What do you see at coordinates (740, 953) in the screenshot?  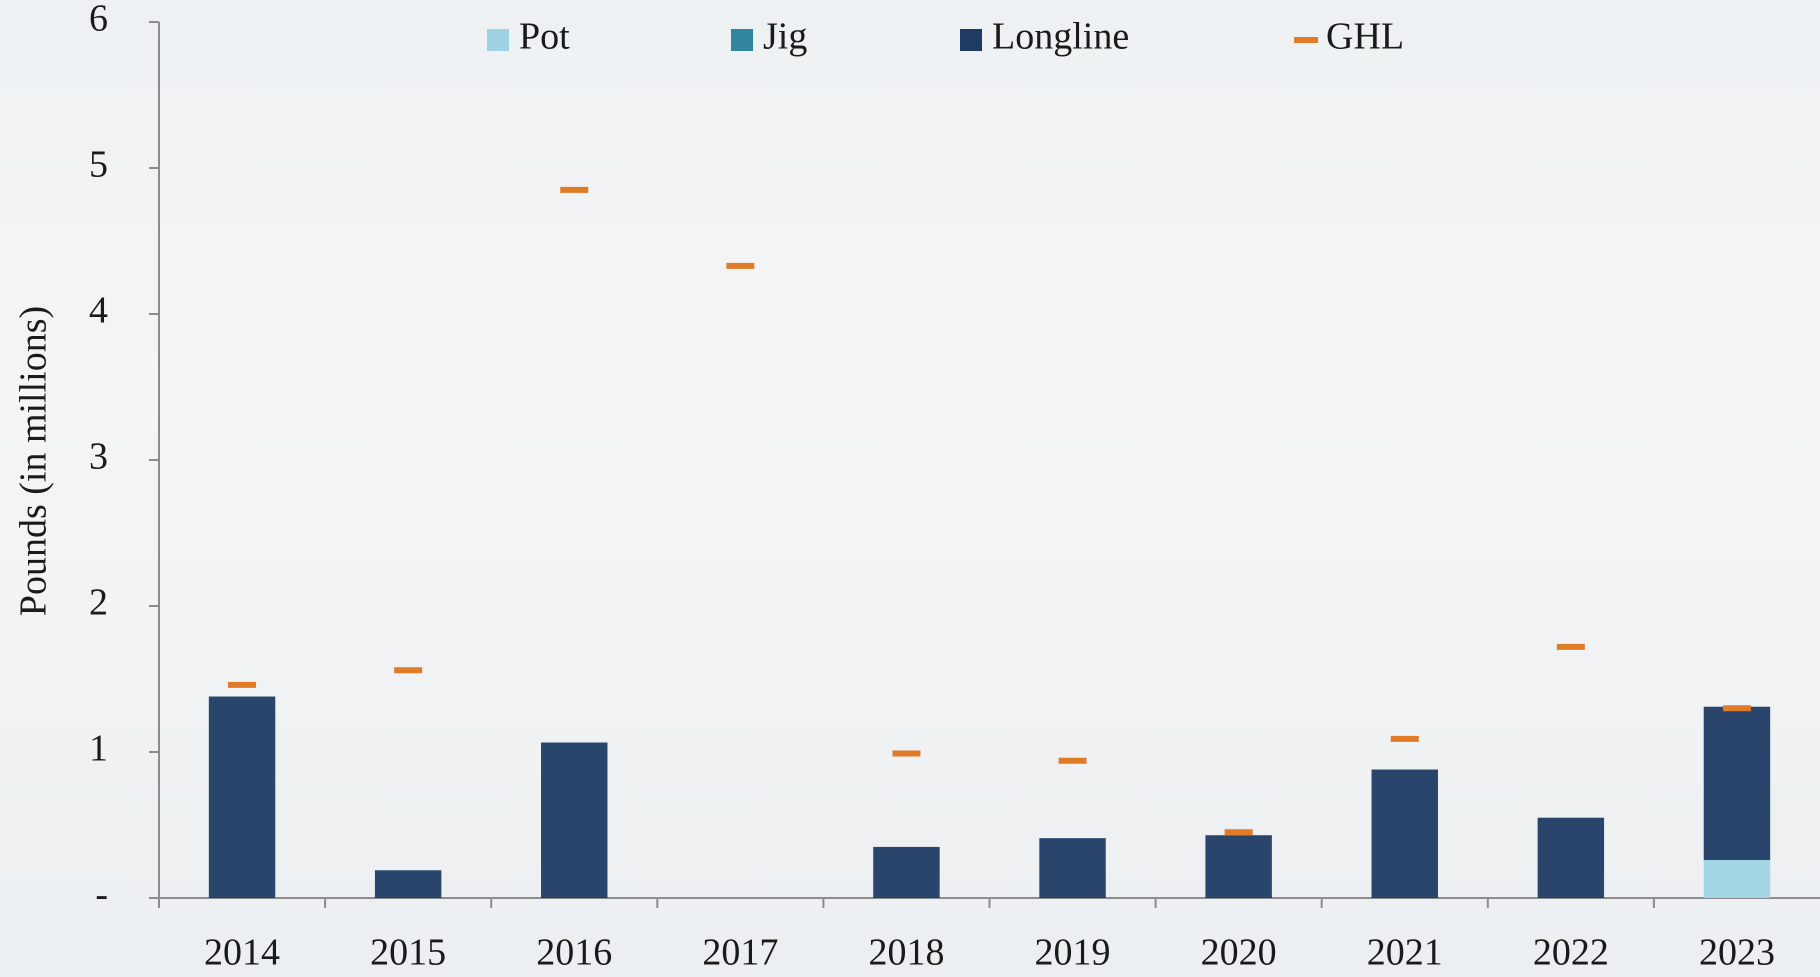 I see `x-tick-label: 2017` at bounding box center [740, 953].